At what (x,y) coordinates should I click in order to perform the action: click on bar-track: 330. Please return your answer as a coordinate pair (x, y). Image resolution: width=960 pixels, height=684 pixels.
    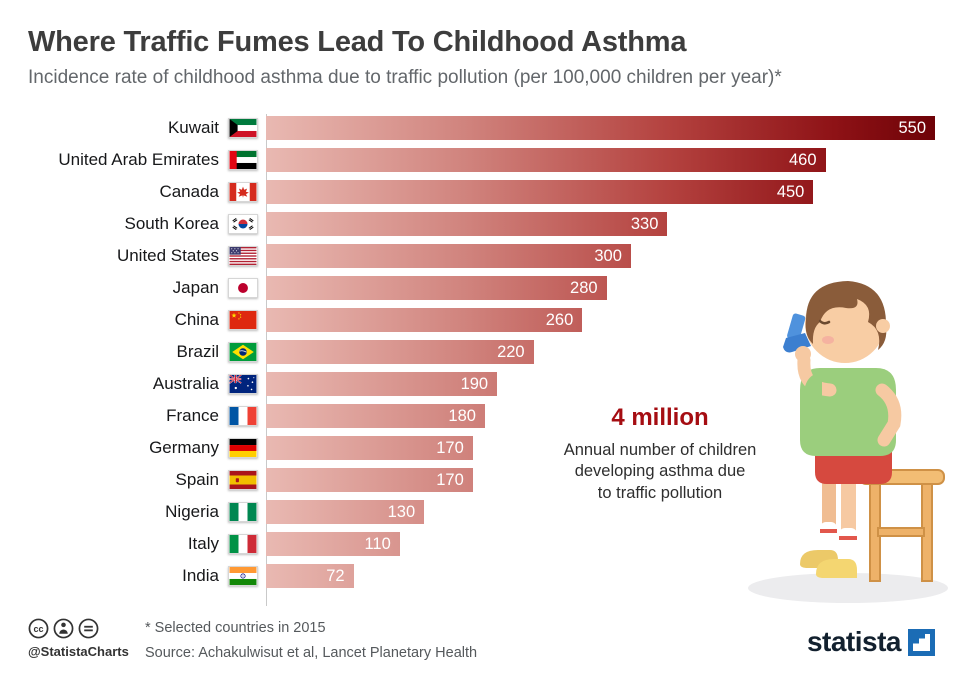
    Looking at the image, I should click on (600, 224).